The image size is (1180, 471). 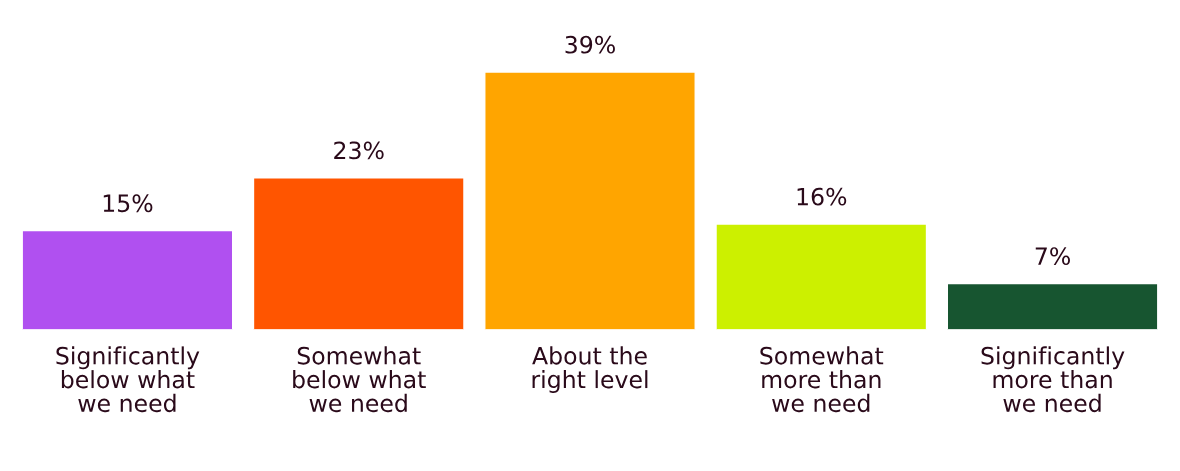 What do you see at coordinates (128, 379) in the screenshot?
I see `x-tick-label: Significantly below what we need` at bounding box center [128, 379].